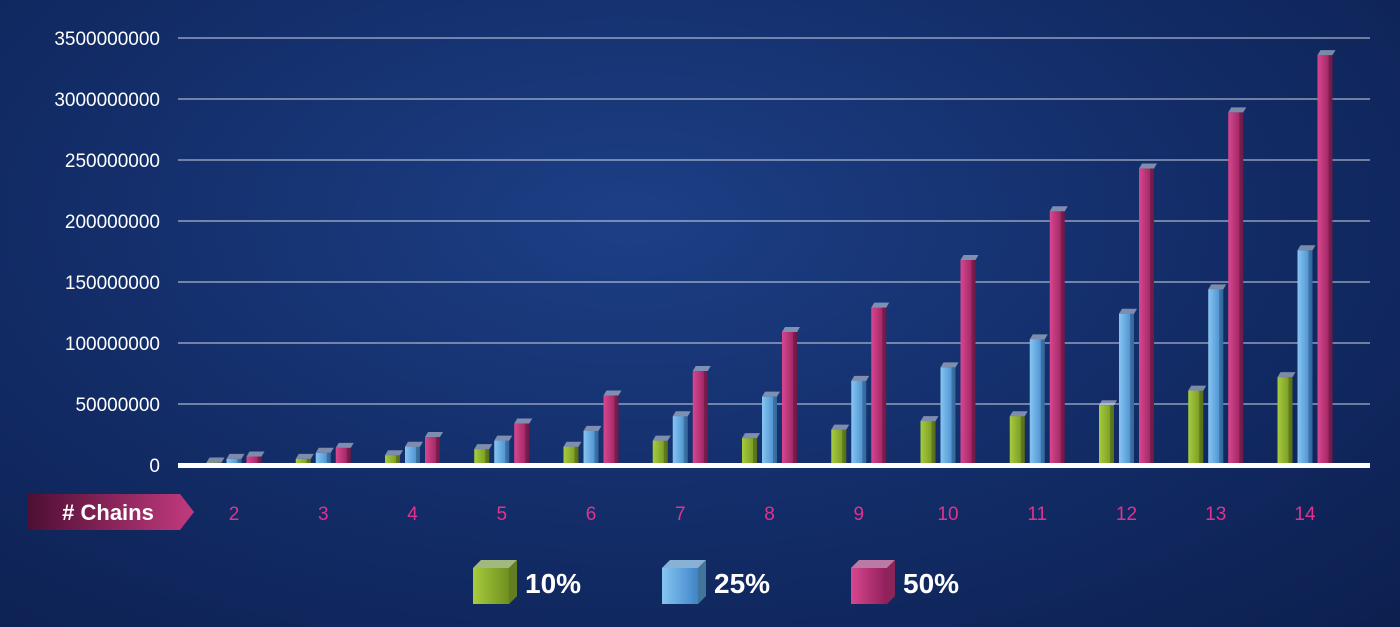 Image resolution: width=1400 pixels, height=627 pixels. What do you see at coordinates (112, 161) in the screenshot?
I see `y-tick-label: 250000000` at bounding box center [112, 161].